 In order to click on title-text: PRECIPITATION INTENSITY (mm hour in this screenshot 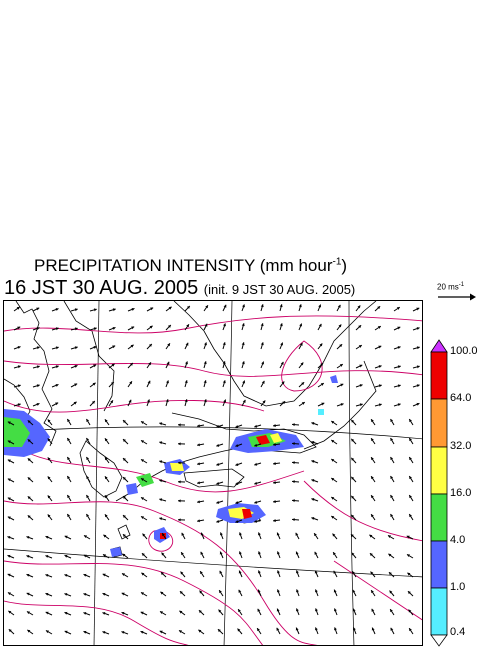, I will do `click(183, 265)`.